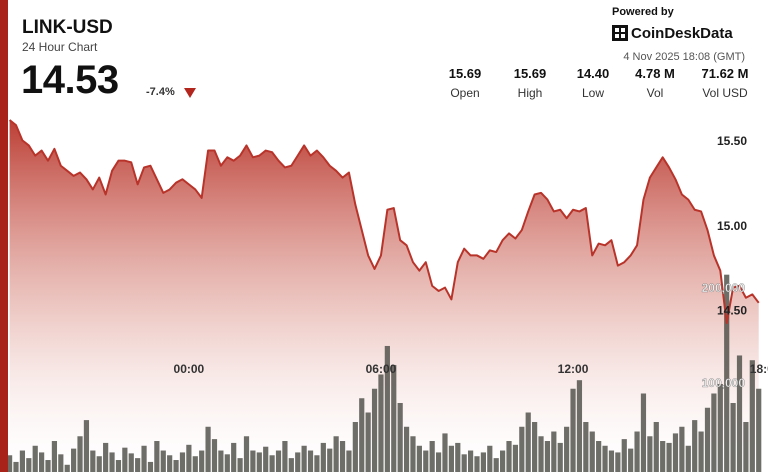 This screenshot has height=472, width=768. What do you see at coordinates (465, 93) in the screenshot?
I see `stat-label: Open` at bounding box center [465, 93].